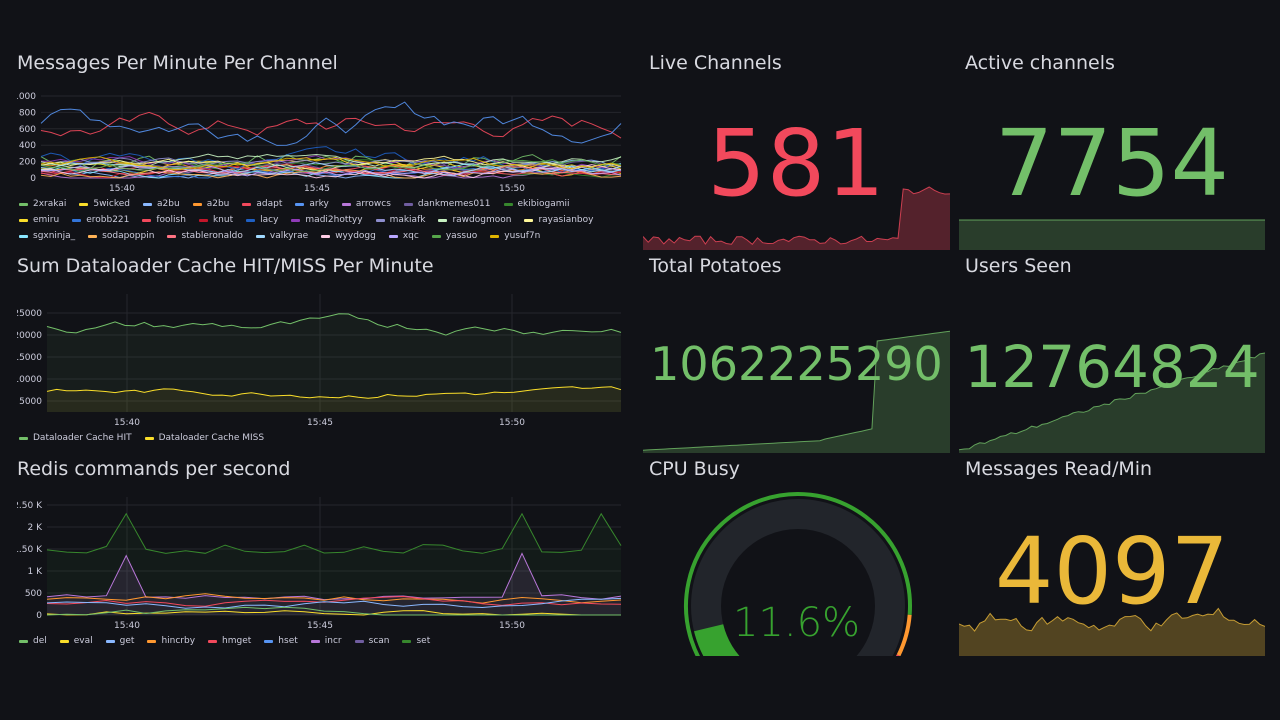 The image size is (1280, 720). What do you see at coordinates (536, 204) in the screenshot?
I see `legend-item: ekibiogamii` at bounding box center [536, 204].